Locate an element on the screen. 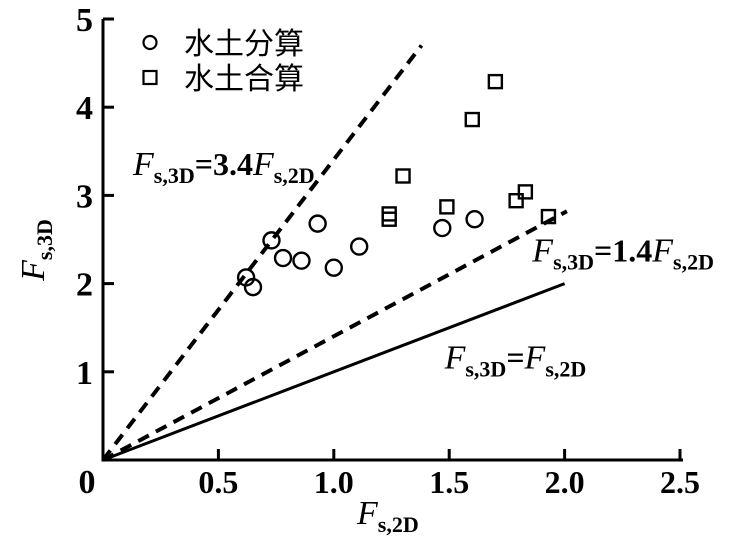 This screenshot has height=547, width=754. x-tick-label: 1.0 is located at coordinates (334, 482).